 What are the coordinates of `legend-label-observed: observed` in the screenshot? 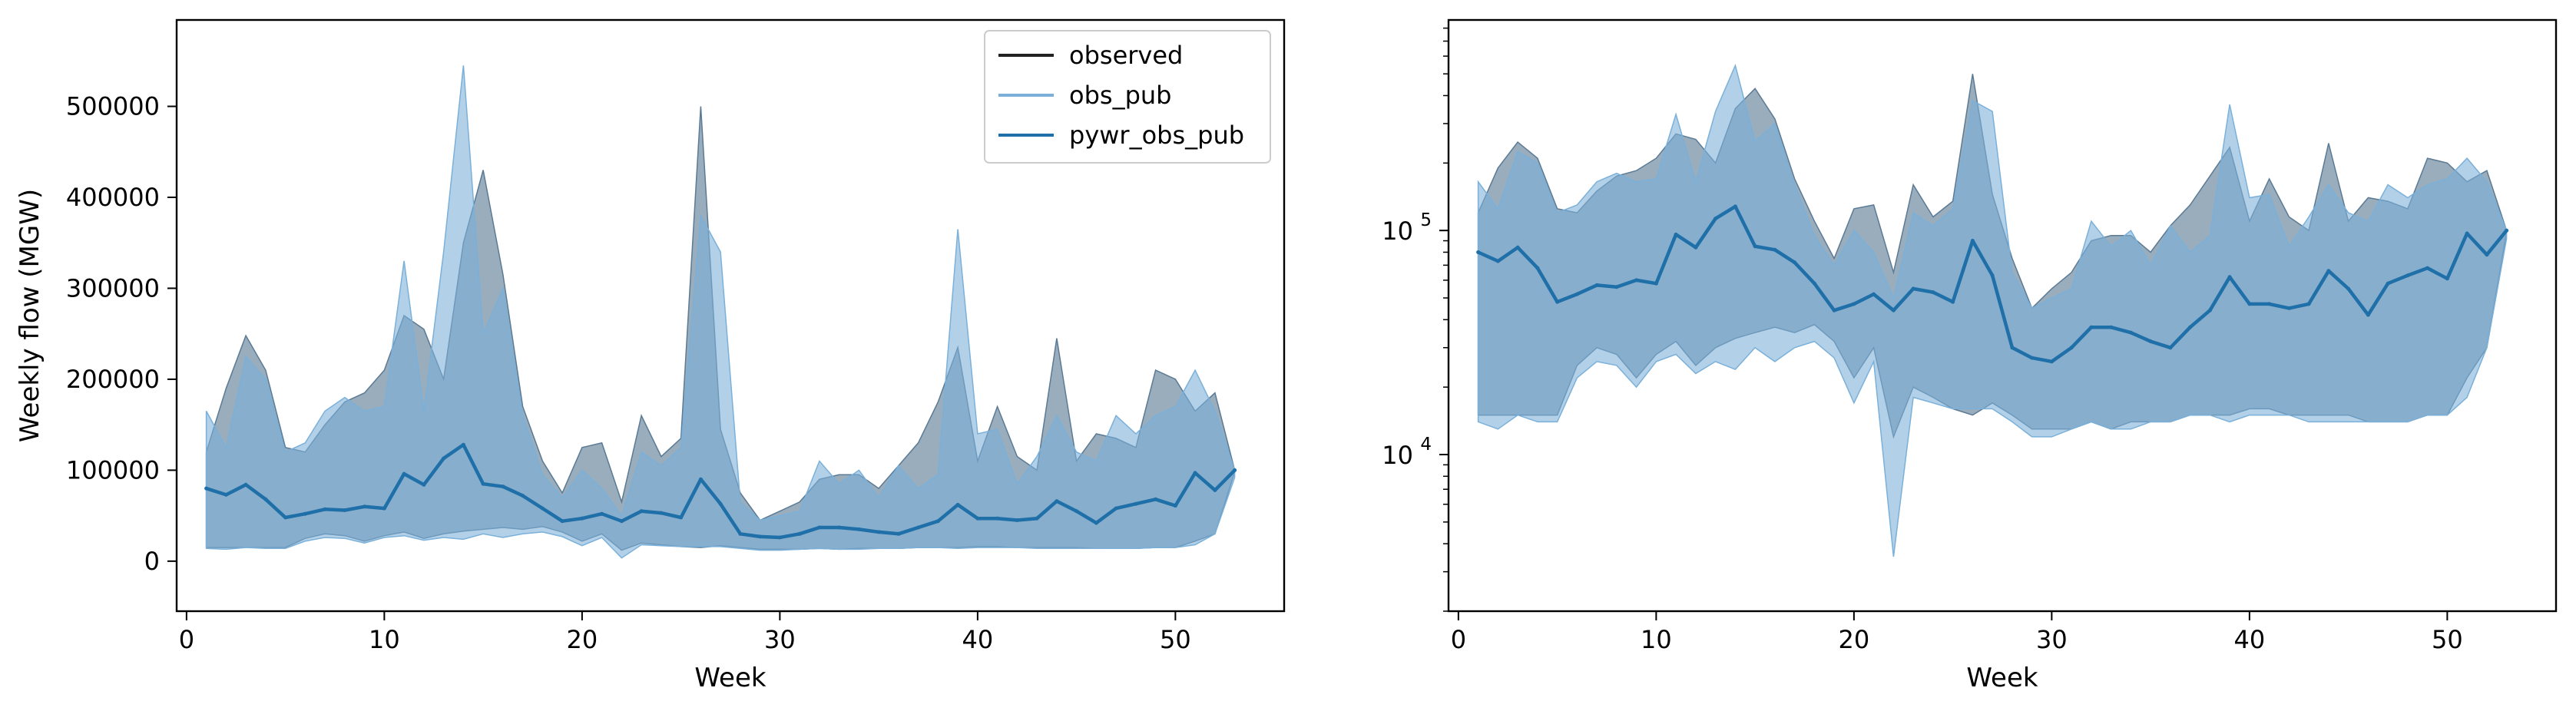 It's located at (1126, 55).